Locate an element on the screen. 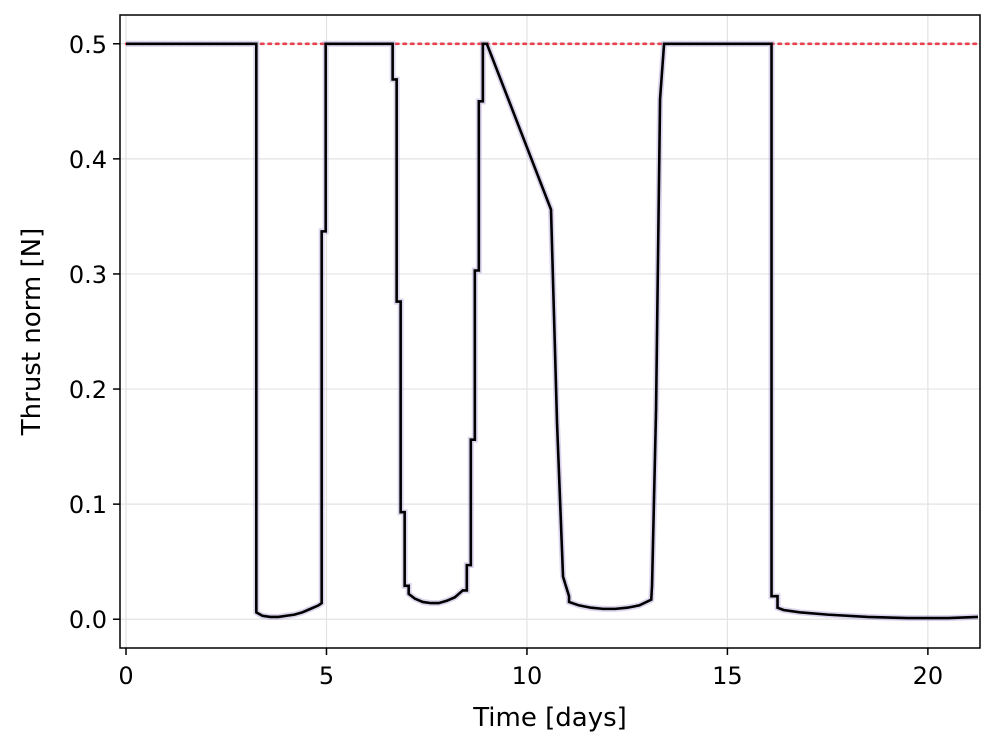 Image resolution: width=996 pixels, height=750 pixels. x-axis-label: Time [days] is located at coordinates (549, 718).